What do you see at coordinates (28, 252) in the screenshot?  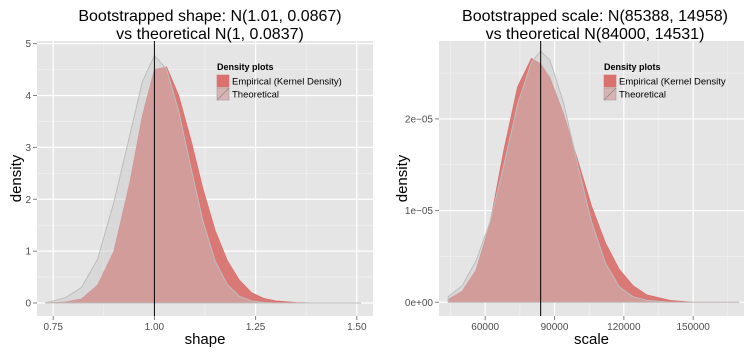 I see `y-tick-label: 1` at bounding box center [28, 252].